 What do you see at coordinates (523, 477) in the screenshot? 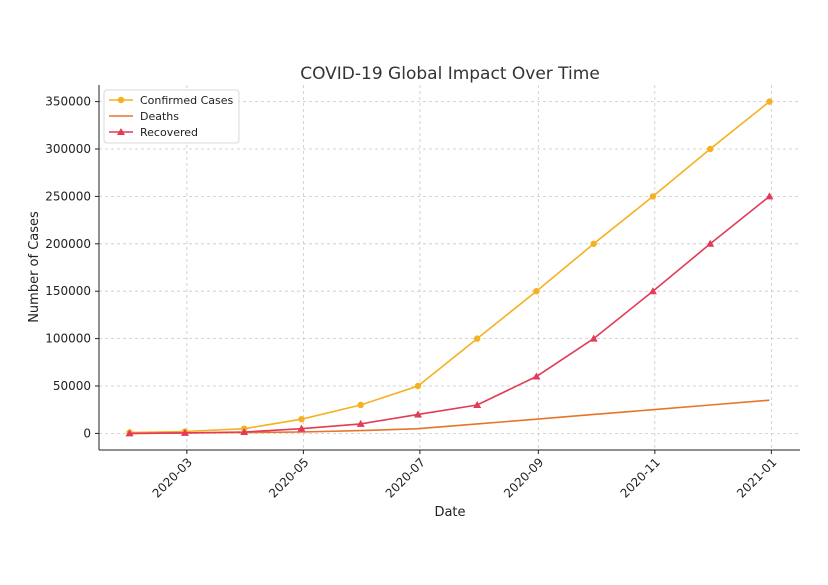
I see `x-tick-label: 2020-09` at bounding box center [523, 477].